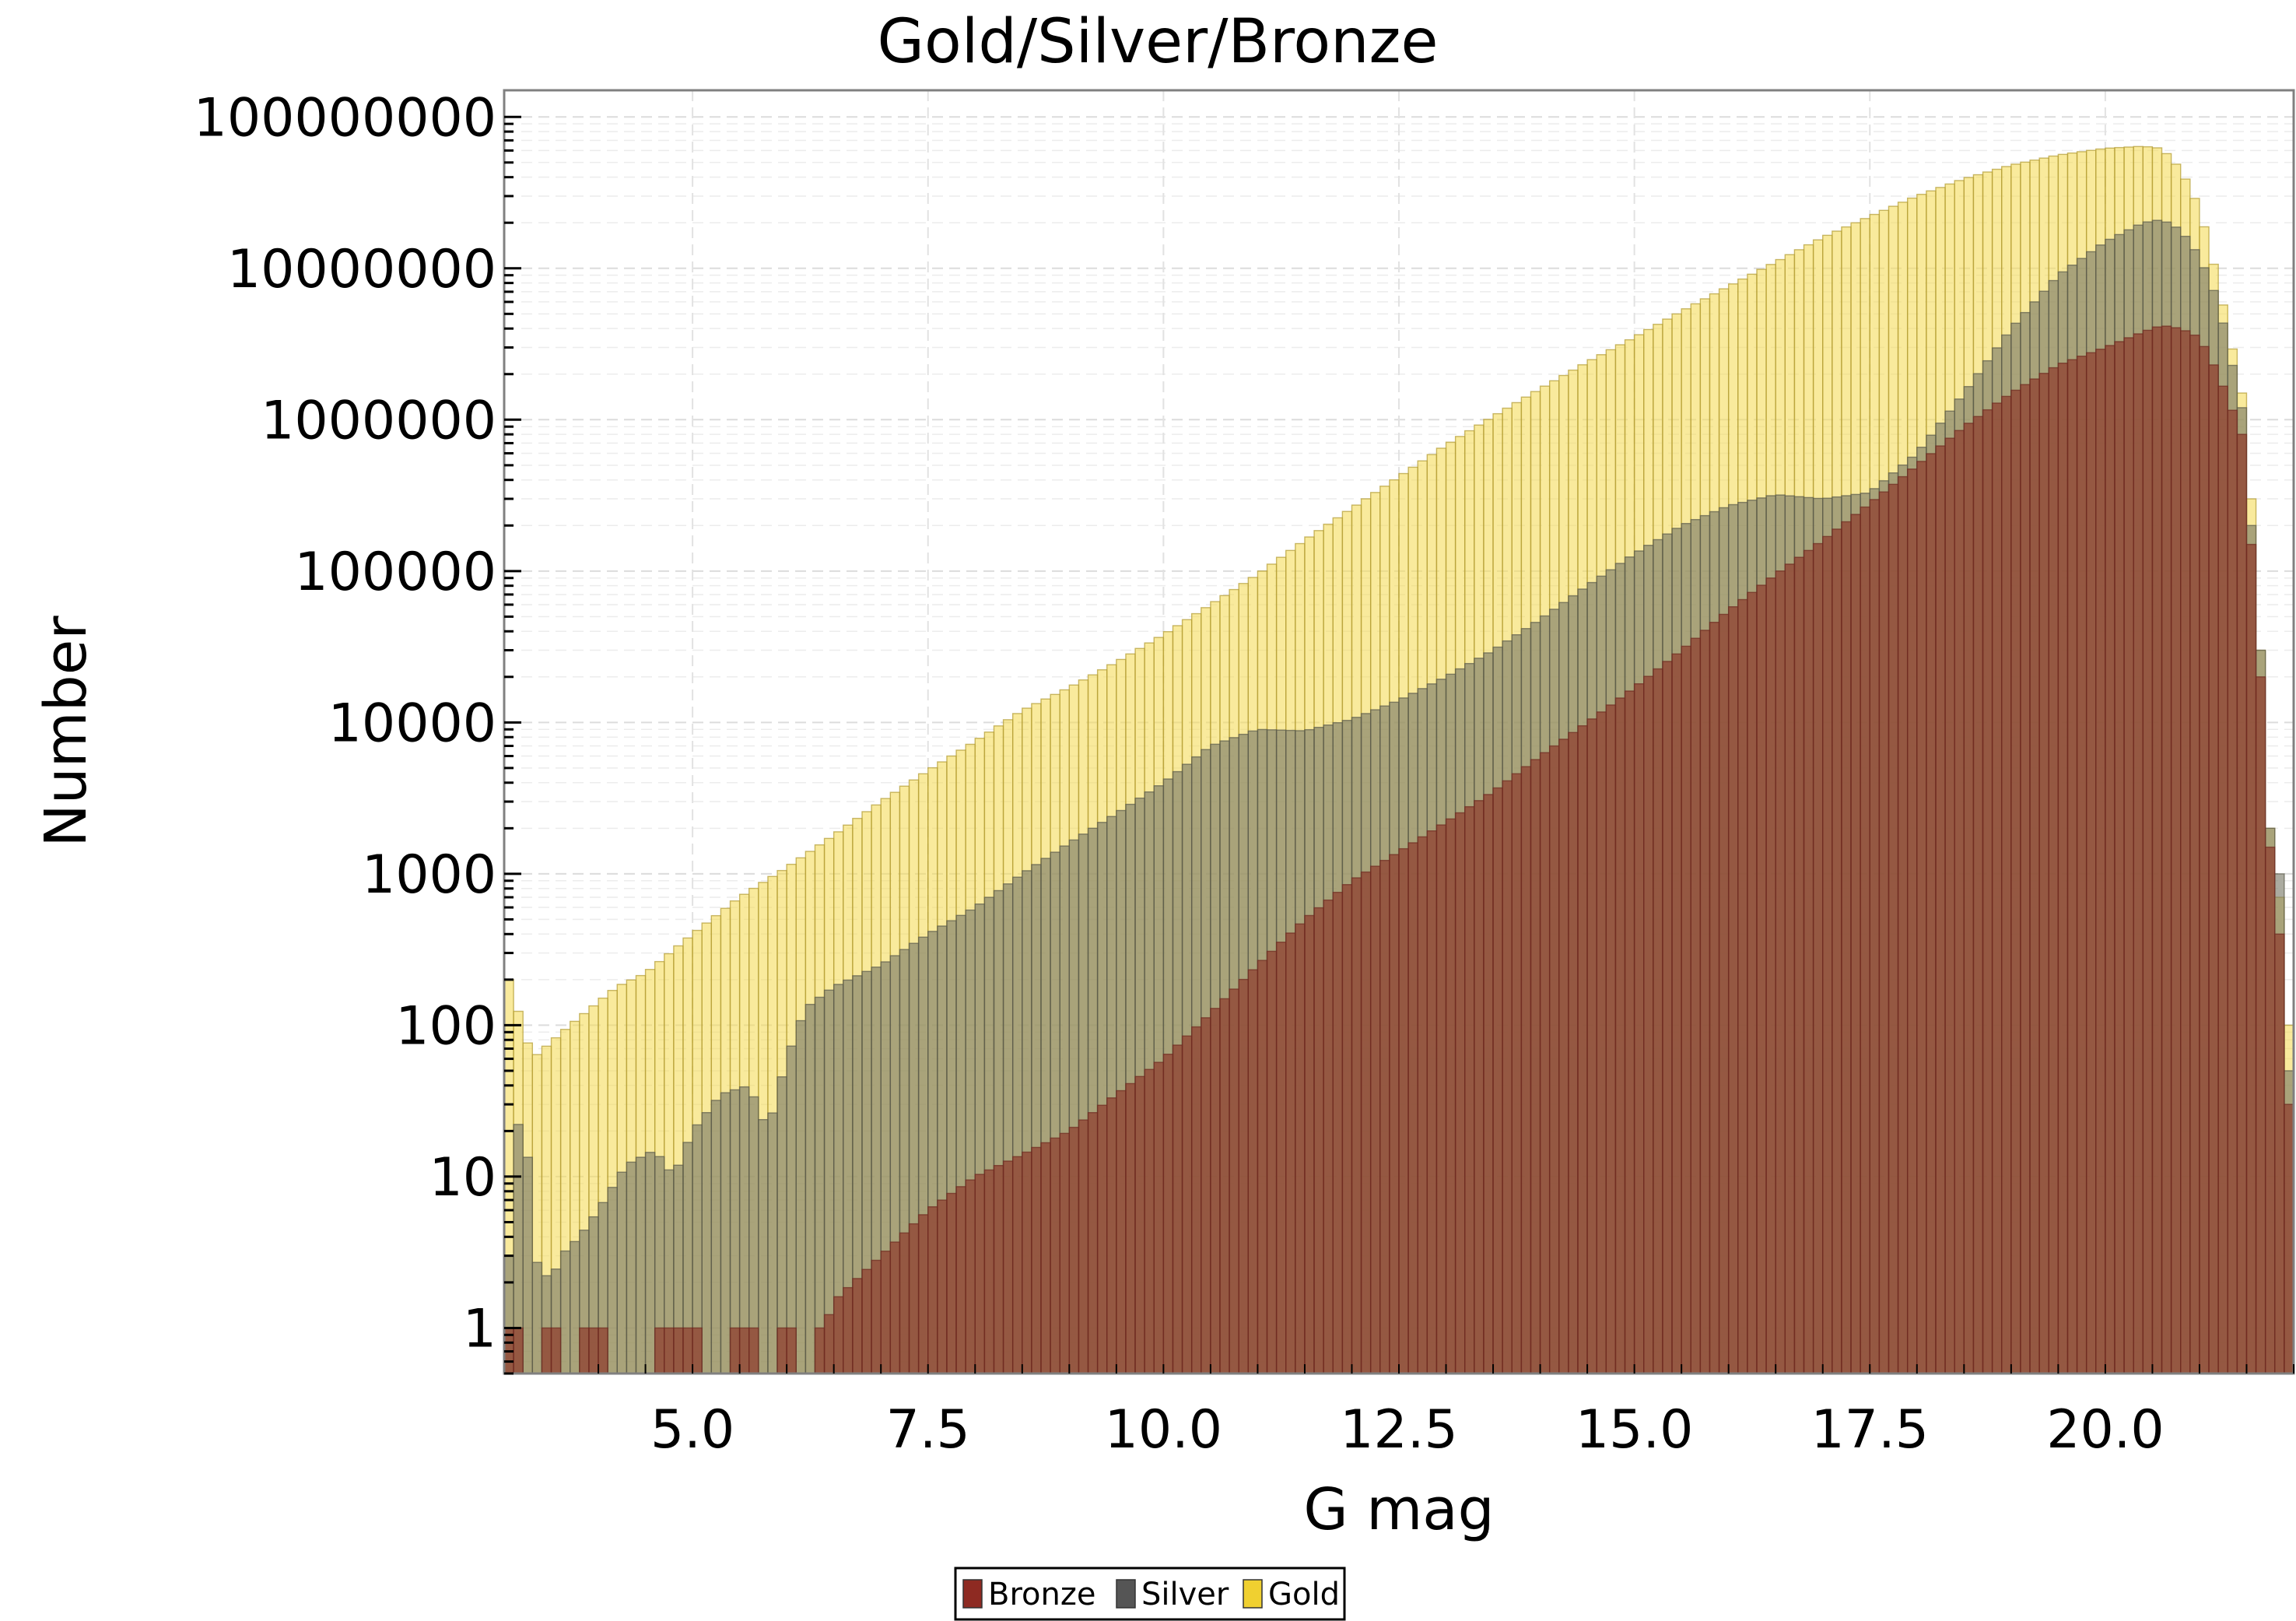  I want to click on y-tick-label: 10, so click(462, 1178).